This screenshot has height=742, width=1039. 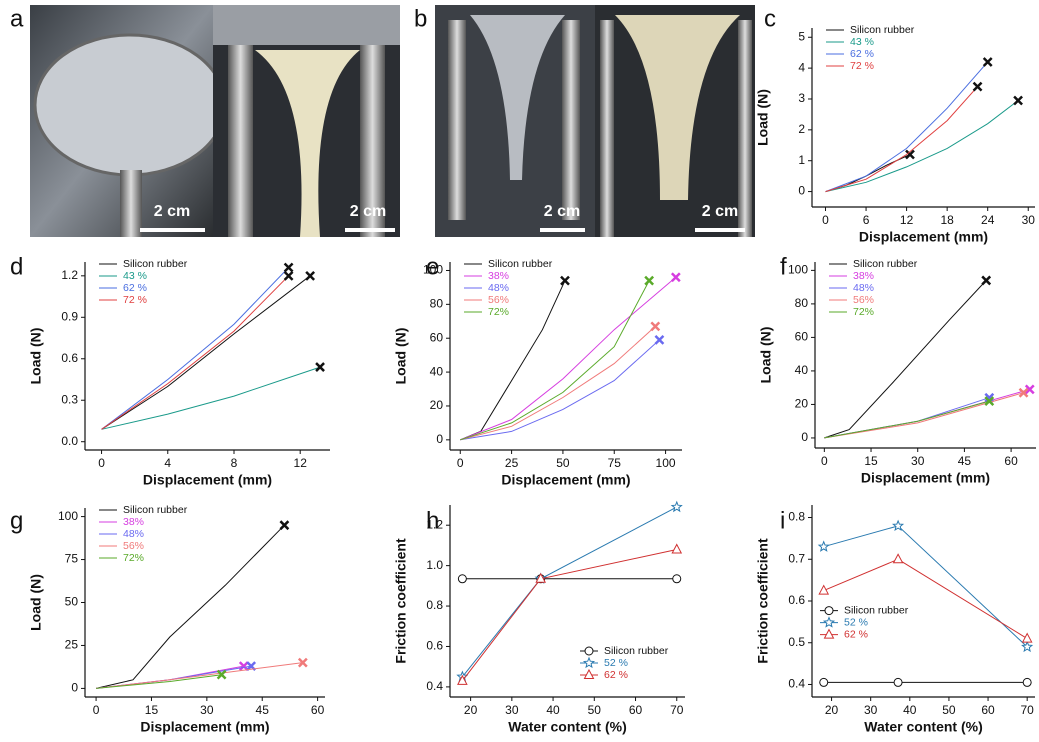 I want to click on y-tick-label: 50, so click(x=72, y=602).